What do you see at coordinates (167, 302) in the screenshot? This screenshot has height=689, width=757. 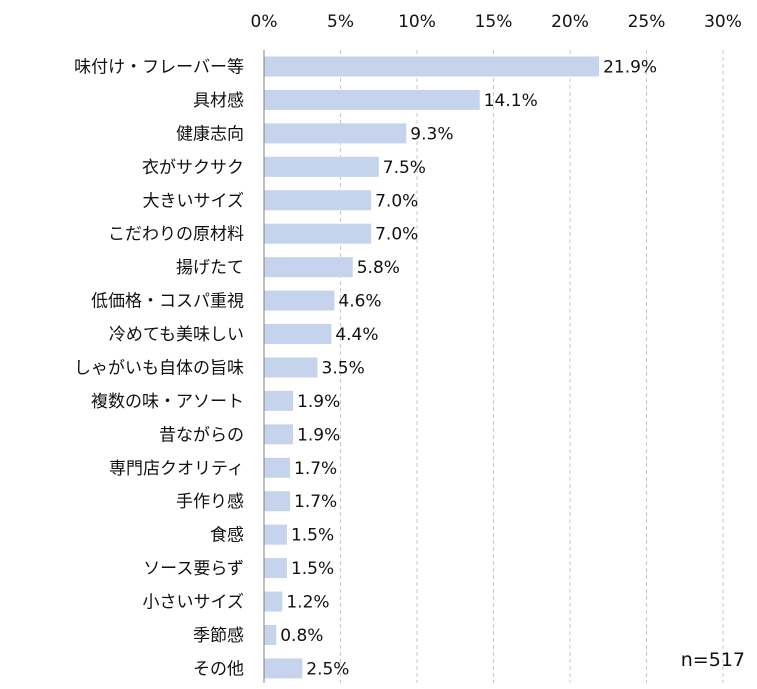 I see `category-label: 低価格・コスパ重視` at bounding box center [167, 302].